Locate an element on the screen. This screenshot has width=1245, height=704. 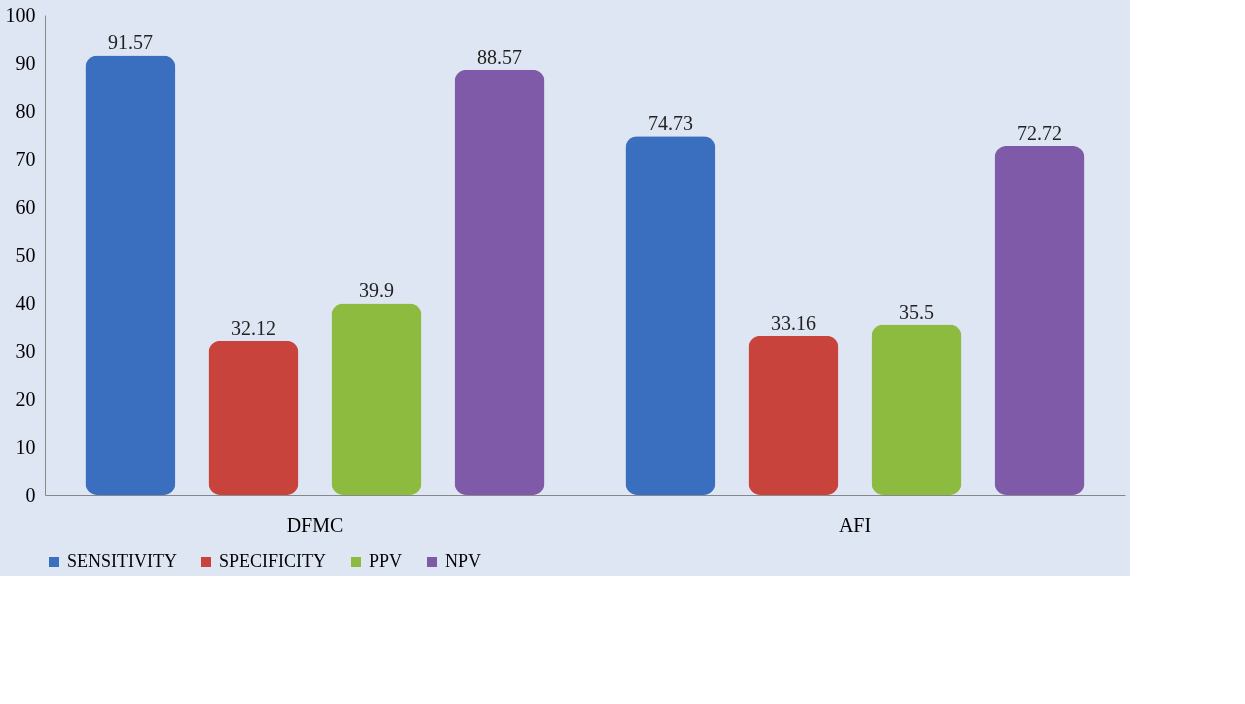
data-label: 33.16 is located at coordinates (793, 322).